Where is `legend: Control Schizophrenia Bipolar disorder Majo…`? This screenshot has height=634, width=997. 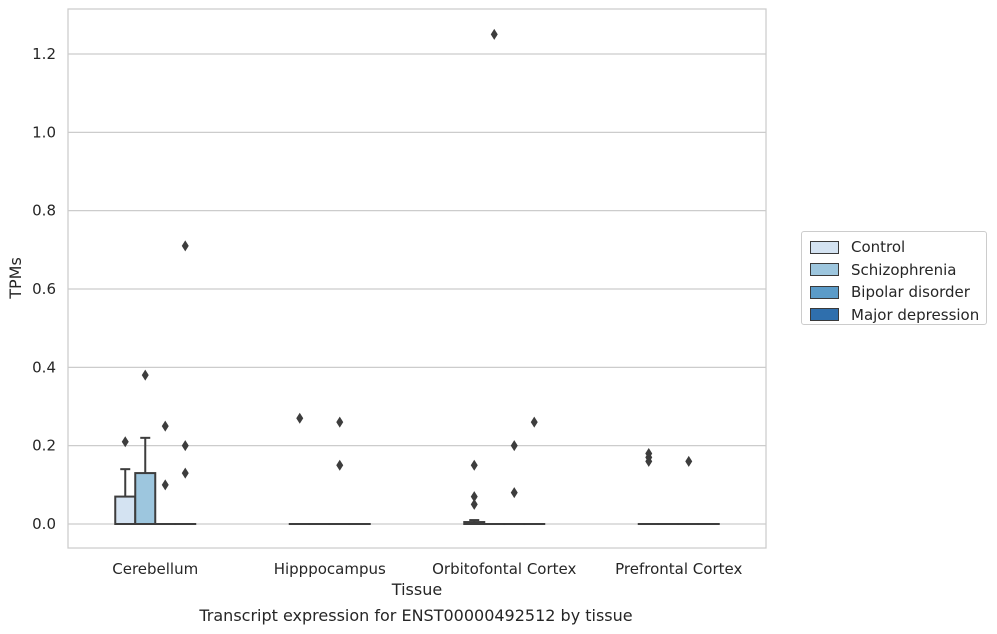
legend: Control Schizophrenia Bipolar disorder Majo… is located at coordinates (894, 278).